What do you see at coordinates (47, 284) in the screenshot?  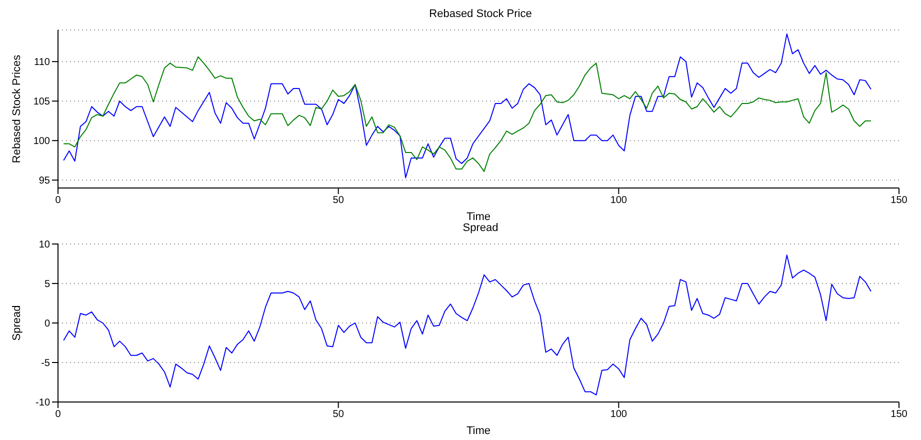 I see `y-tick-label: 5` at bounding box center [47, 284].